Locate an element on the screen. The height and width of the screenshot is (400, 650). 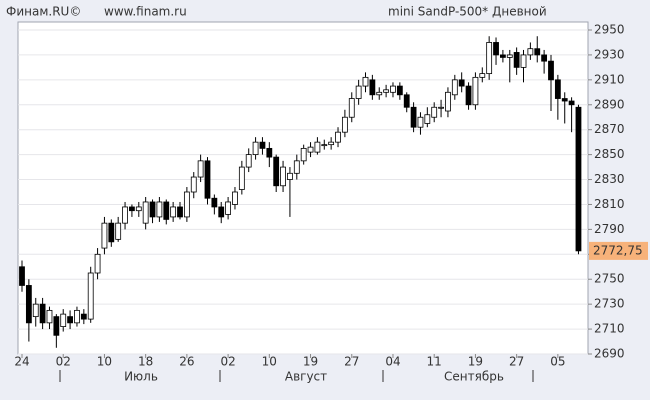
x-tick-label: 05 is located at coordinates (557, 362).